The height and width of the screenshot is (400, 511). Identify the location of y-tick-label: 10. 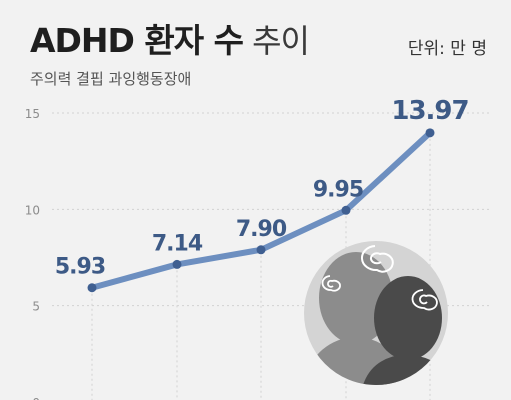
(32, 210).